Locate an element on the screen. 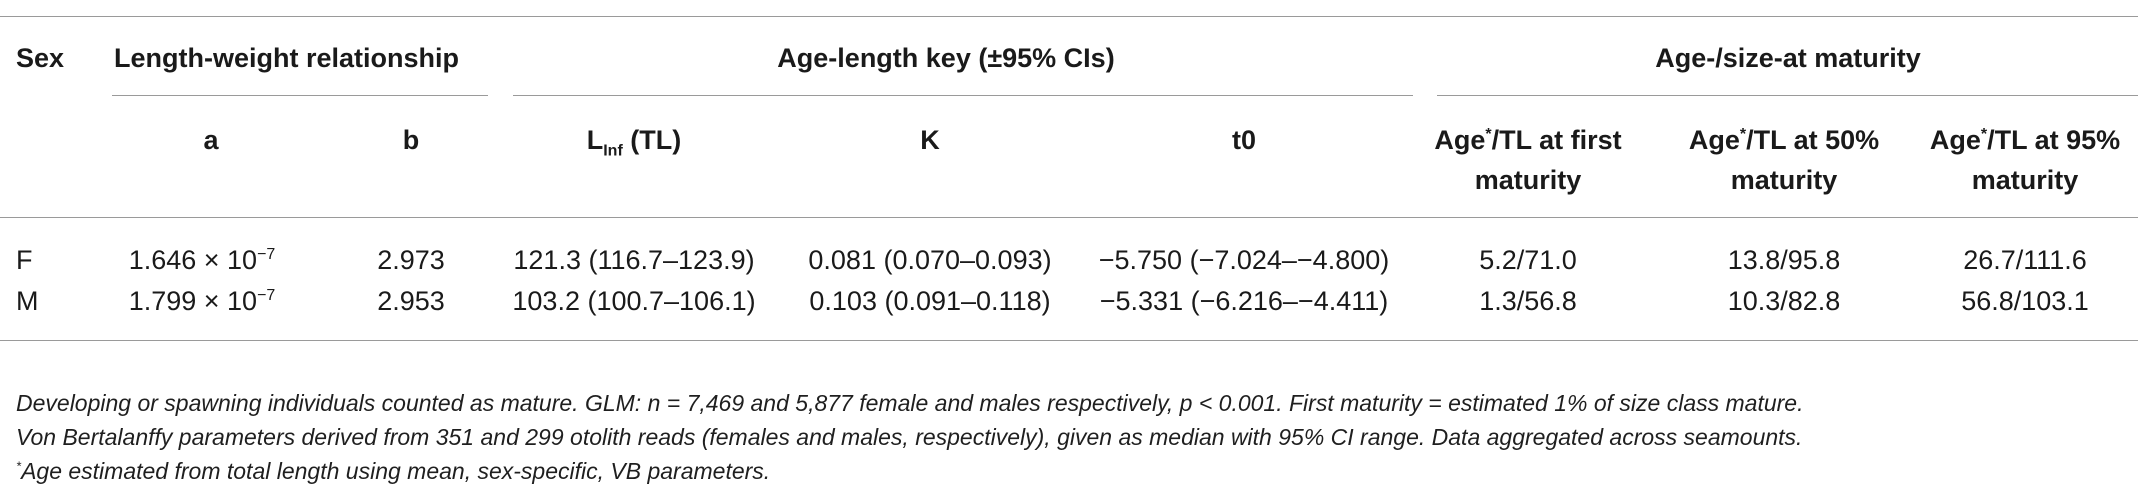 The width and height of the screenshot is (2138, 488). header-age-length: Age-length key (±95% CIs) is located at coordinates (946, 58).